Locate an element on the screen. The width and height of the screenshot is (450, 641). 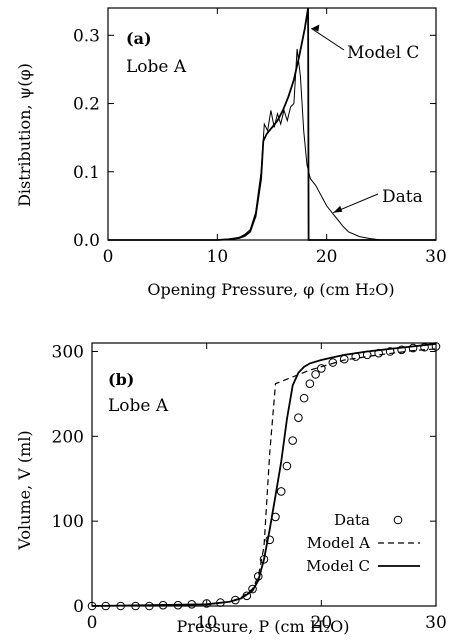
panel-a-label: (a) is located at coordinates (139, 38).